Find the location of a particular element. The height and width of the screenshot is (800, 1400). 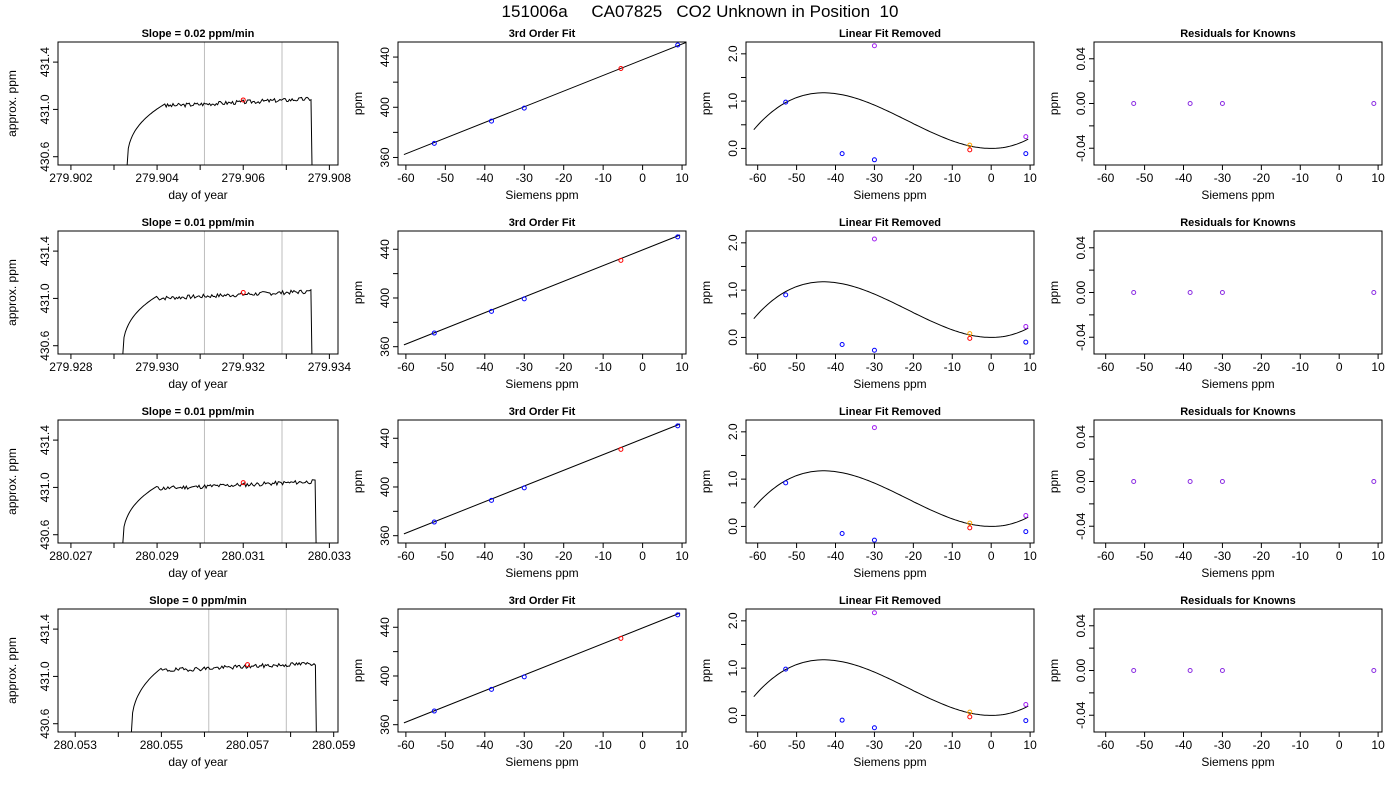

x-tick-label: 10 is located at coordinates (1030, 367).